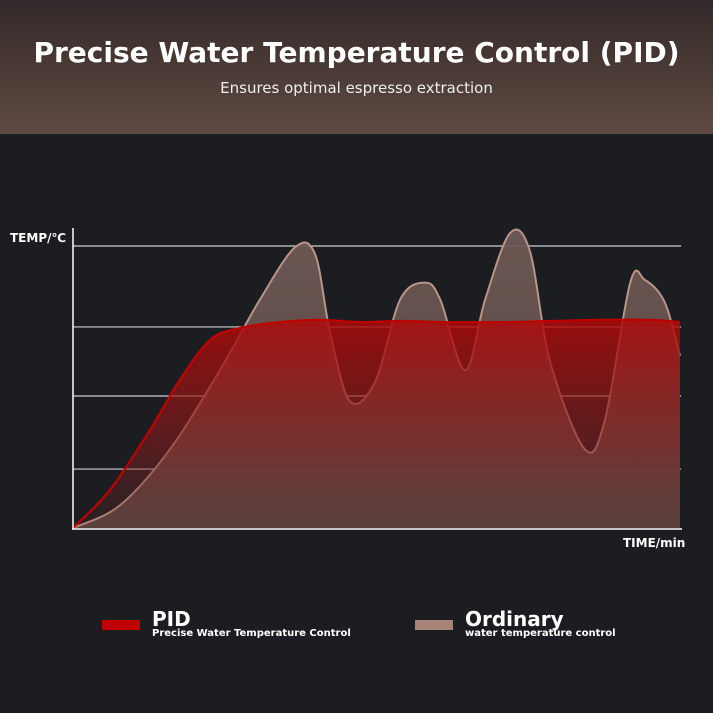 Image resolution: width=713 pixels, height=713 pixels. I want to click on x-axis-label: TIME/min, so click(654, 543).